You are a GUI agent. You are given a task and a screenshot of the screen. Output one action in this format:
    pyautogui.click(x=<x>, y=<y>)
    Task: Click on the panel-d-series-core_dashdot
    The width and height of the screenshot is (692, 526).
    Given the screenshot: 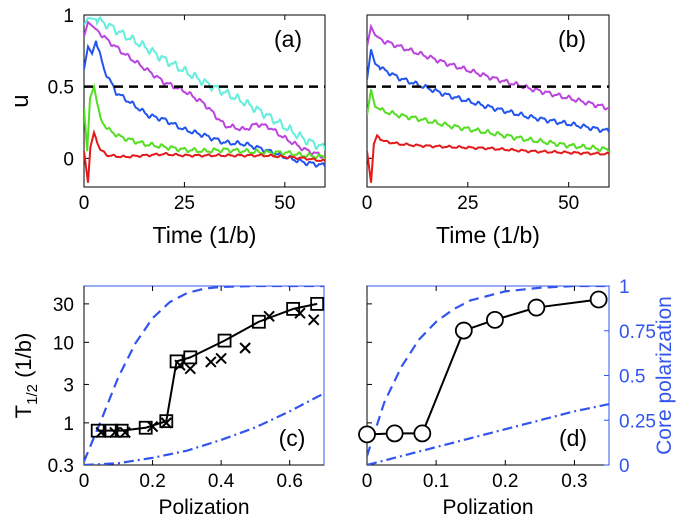 What is the action you would take?
    pyautogui.click(x=488, y=434)
    